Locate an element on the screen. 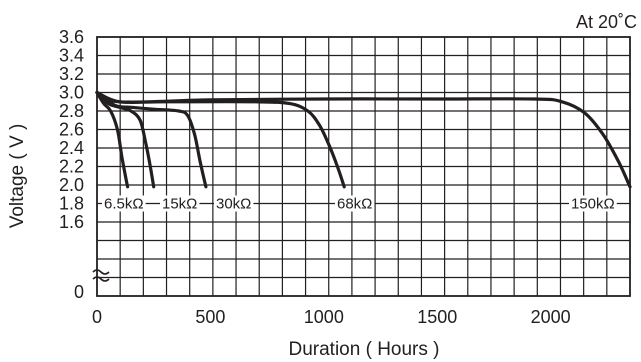 This screenshot has width=641, height=362. y-tick-label: 3.0 is located at coordinates (71, 93).